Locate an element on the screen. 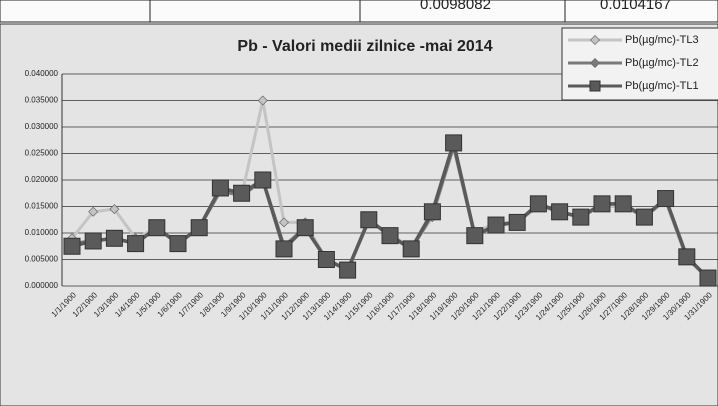 This screenshot has width=718, height=406. legend: Pb(µg/mc)-TL3 Pb(µg/mc)-TL2 Pb(µg/mc)-TL1 is located at coordinates (639, 64).